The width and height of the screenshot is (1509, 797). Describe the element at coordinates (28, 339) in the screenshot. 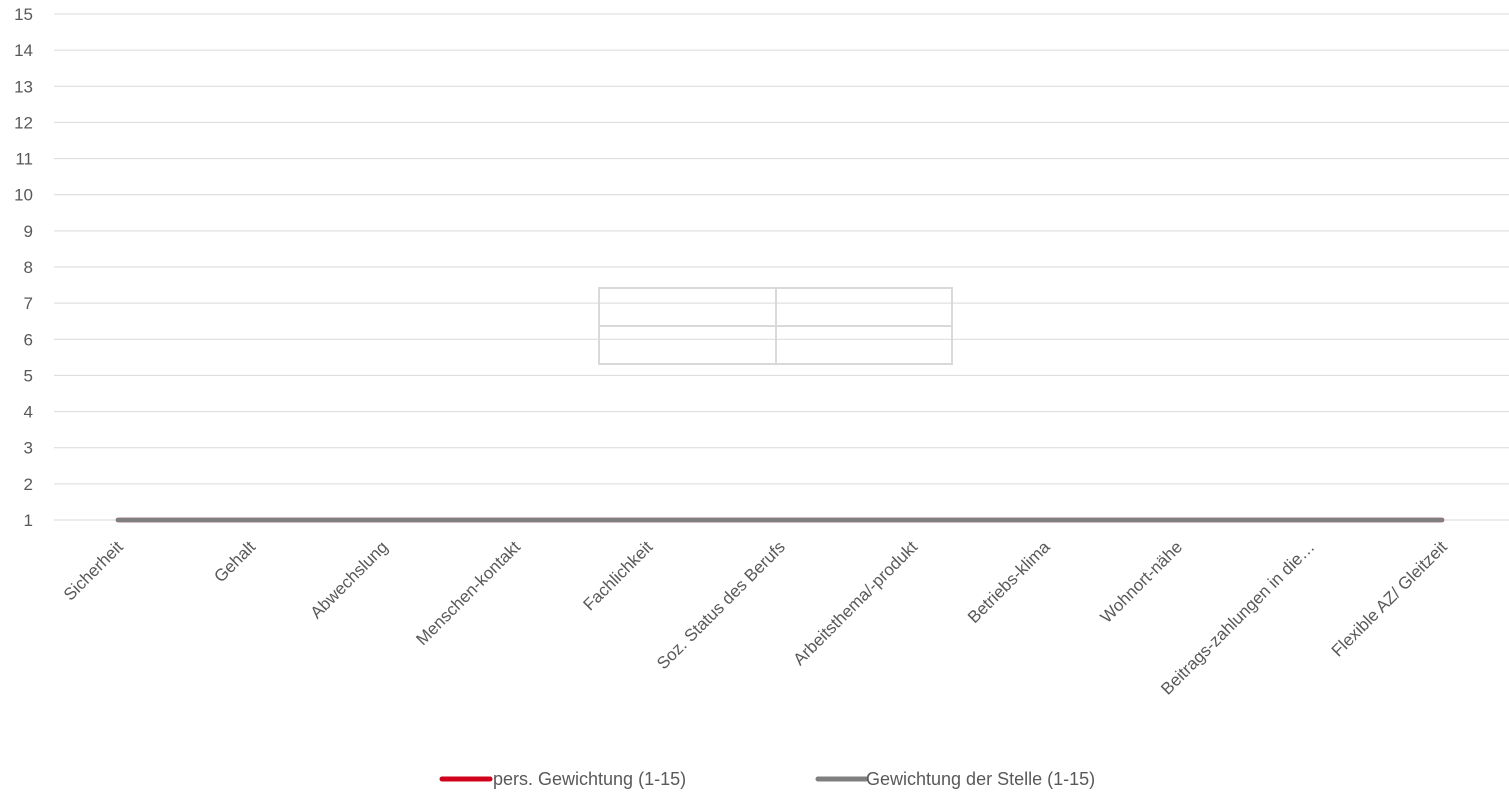

I see `y-tick-label: 6` at that location.